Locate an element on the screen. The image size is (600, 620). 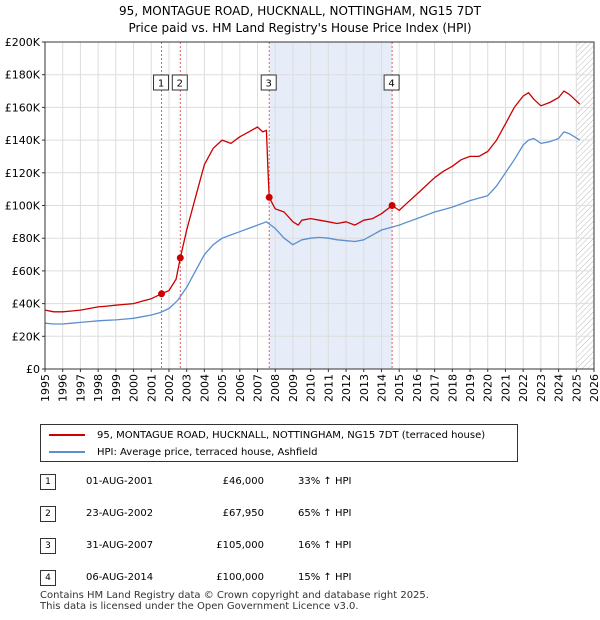
x-tick-label: 2004 is located at coordinates (204, 388).